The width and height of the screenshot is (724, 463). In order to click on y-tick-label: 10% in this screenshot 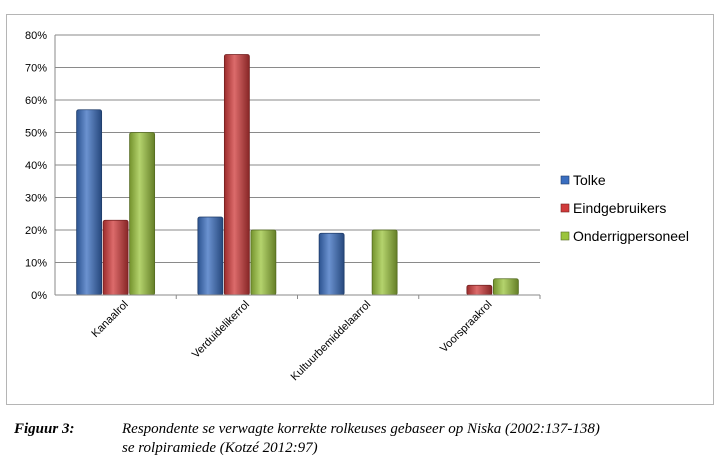, I will do `click(36, 264)`.